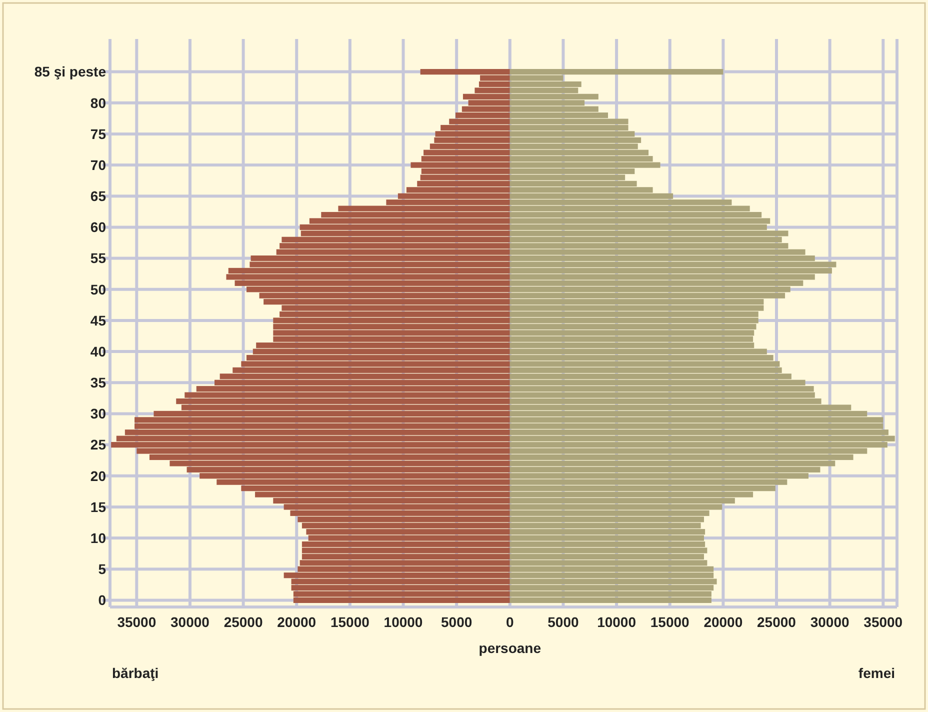 This screenshot has height=712, width=928. What do you see at coordinates (135, 673) in the screenshot?
I see `text: bărbaţi` at bounding box center [135, 673].